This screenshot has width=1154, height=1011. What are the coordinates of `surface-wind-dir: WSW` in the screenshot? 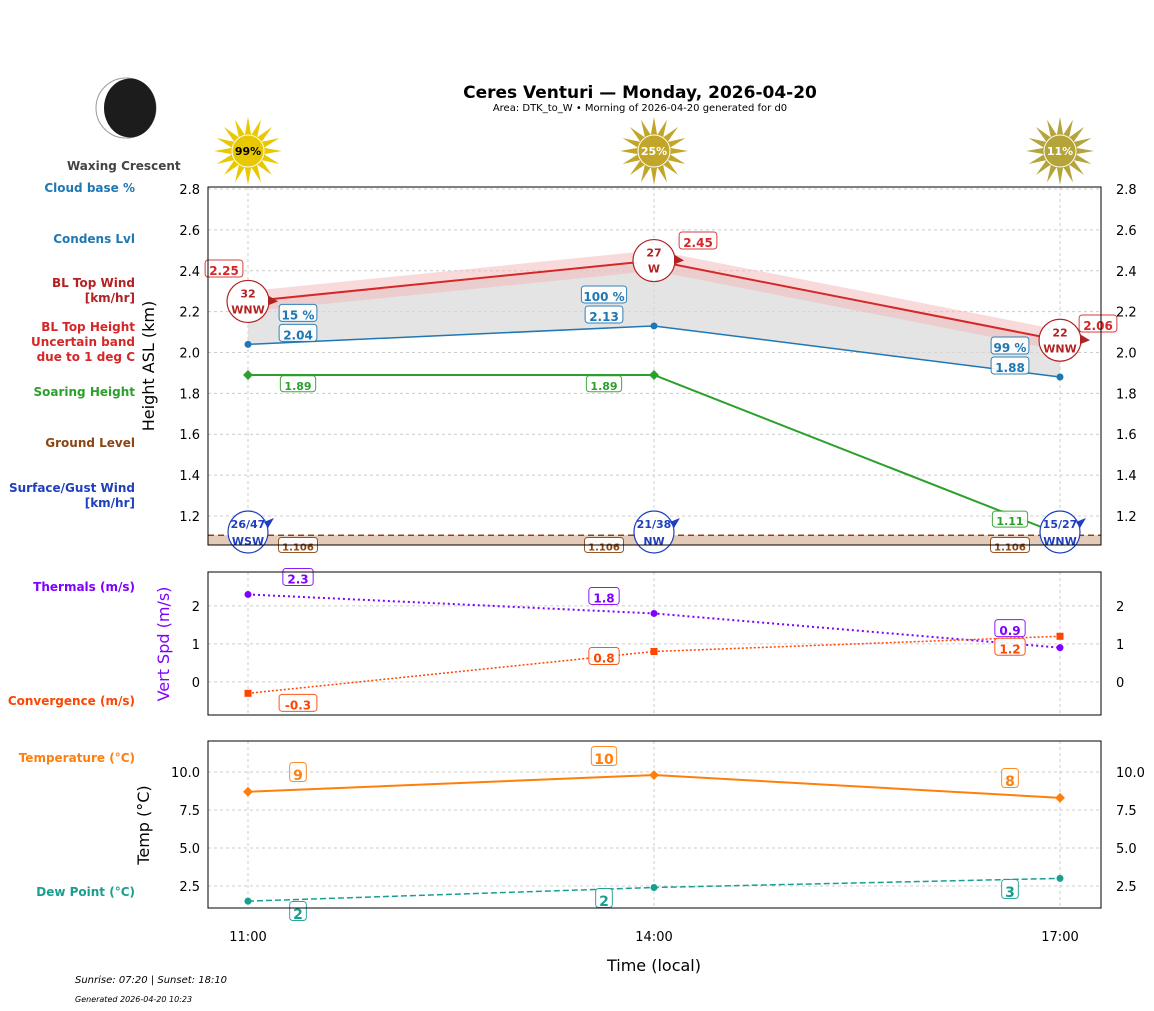 It's located at (248, 541).